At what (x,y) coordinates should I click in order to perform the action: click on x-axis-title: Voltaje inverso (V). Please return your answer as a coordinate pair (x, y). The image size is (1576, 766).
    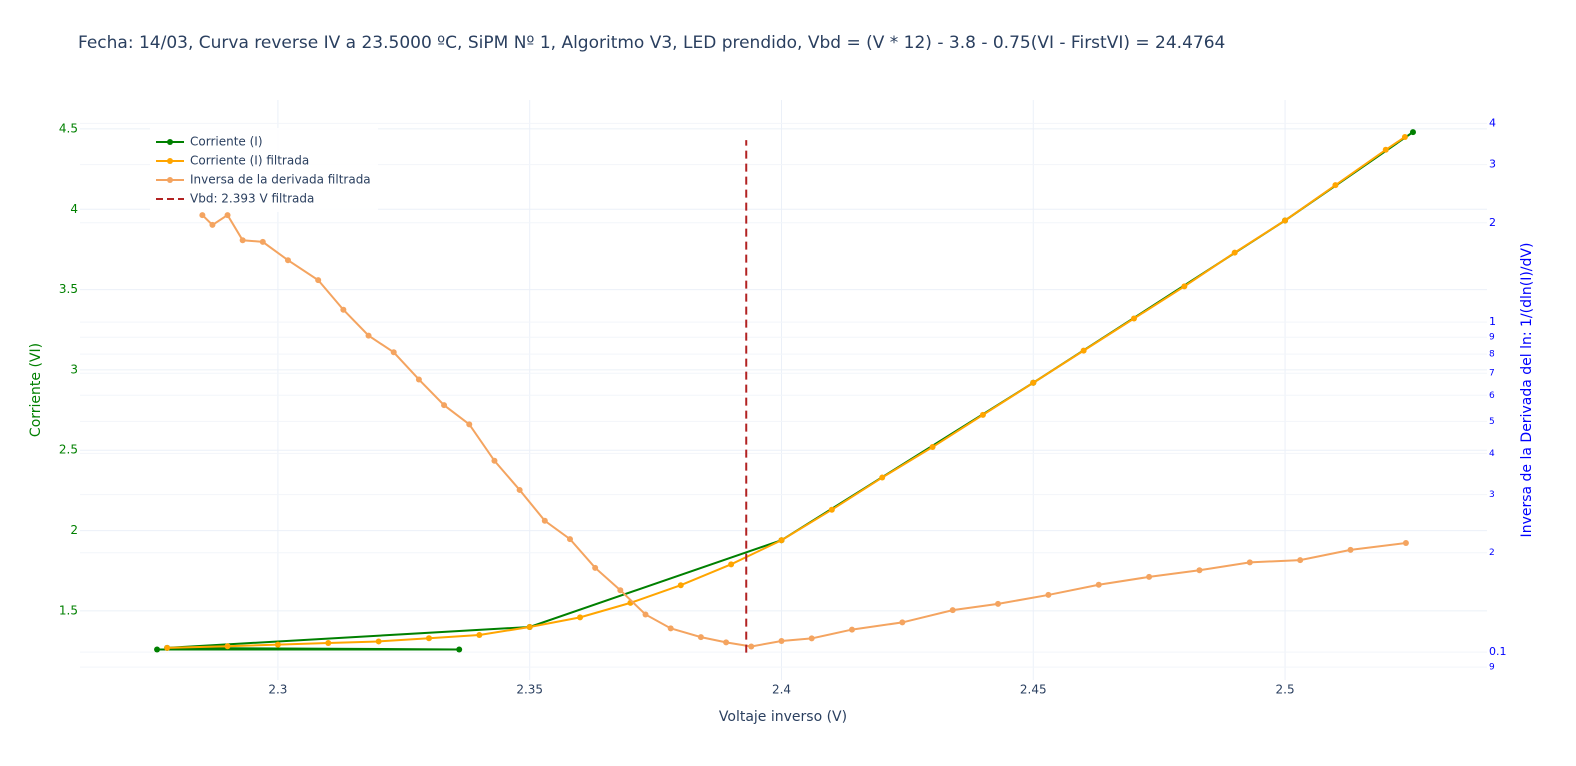
    Looking at the image, I should click on (783, 717).